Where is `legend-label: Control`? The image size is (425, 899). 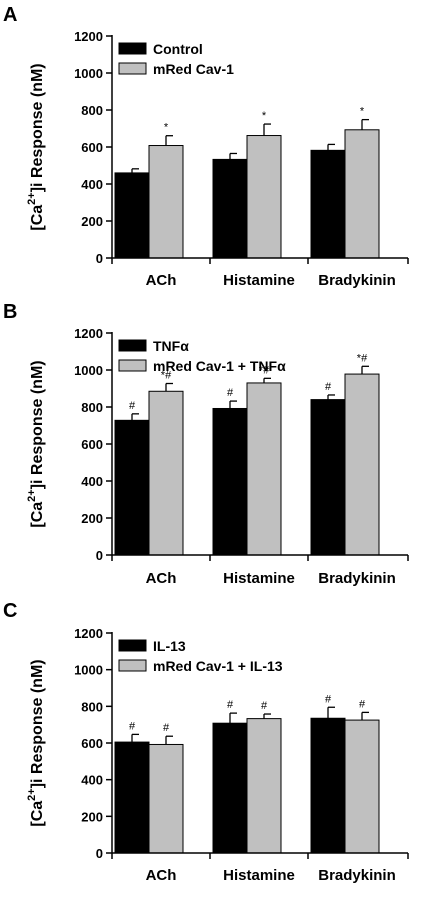
legend-label: Control is located at coordinates (178, 49).